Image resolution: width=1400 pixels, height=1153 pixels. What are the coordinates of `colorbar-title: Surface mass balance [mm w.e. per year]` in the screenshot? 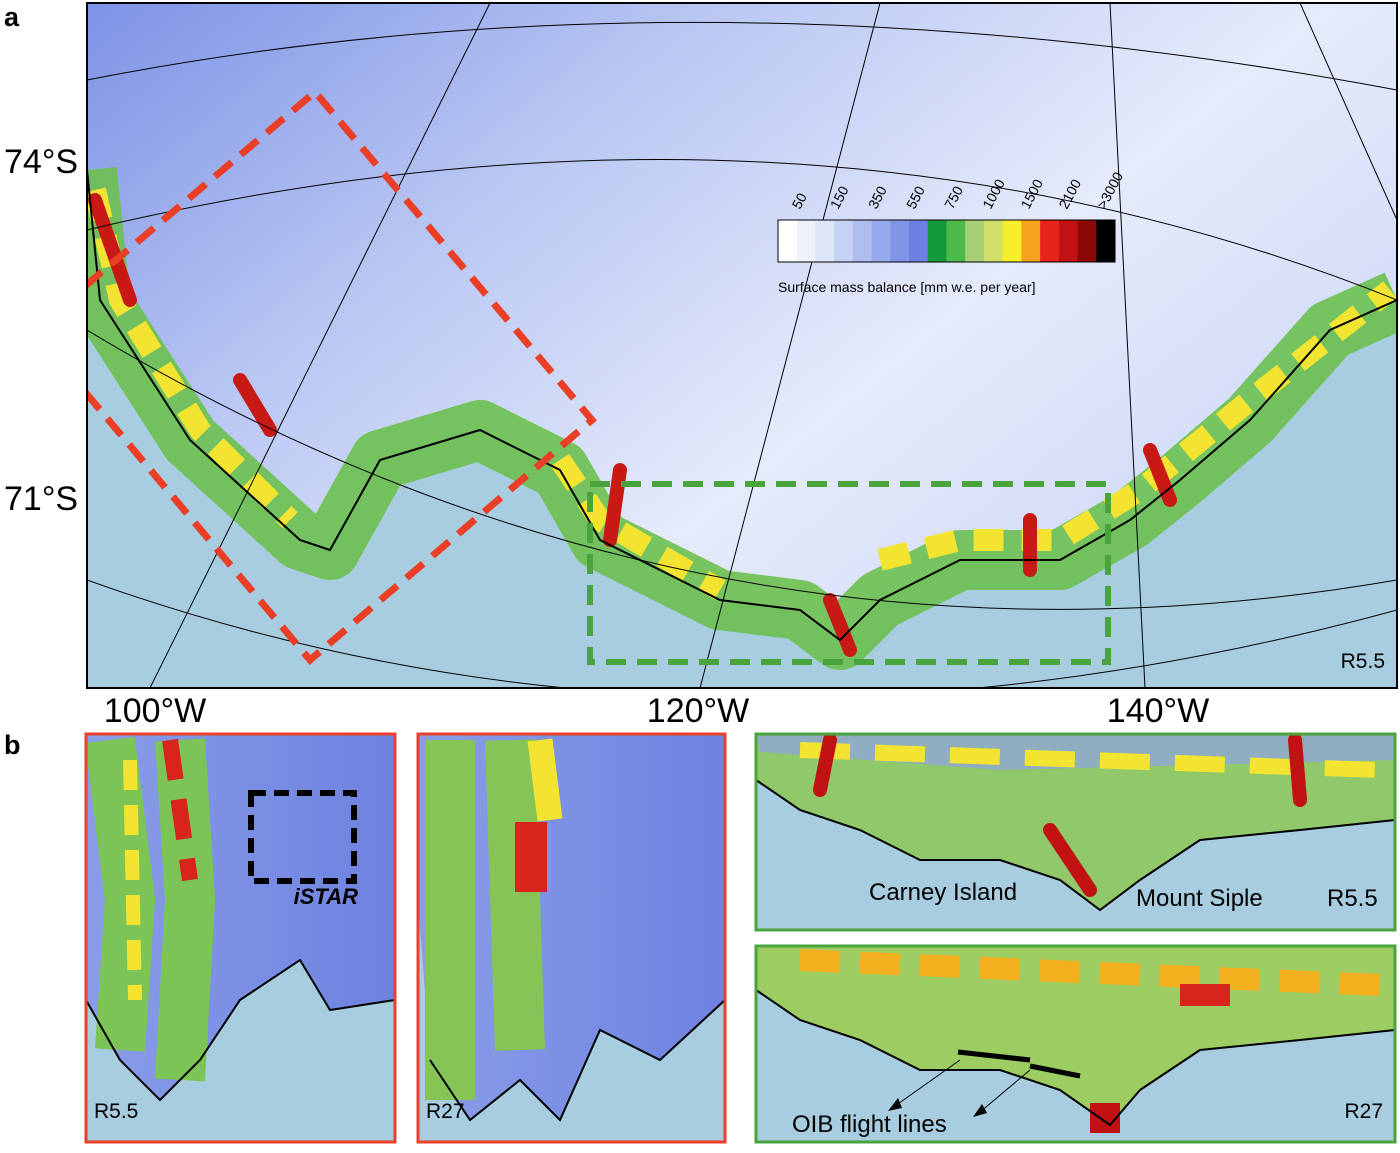 It's located at (907, 287).